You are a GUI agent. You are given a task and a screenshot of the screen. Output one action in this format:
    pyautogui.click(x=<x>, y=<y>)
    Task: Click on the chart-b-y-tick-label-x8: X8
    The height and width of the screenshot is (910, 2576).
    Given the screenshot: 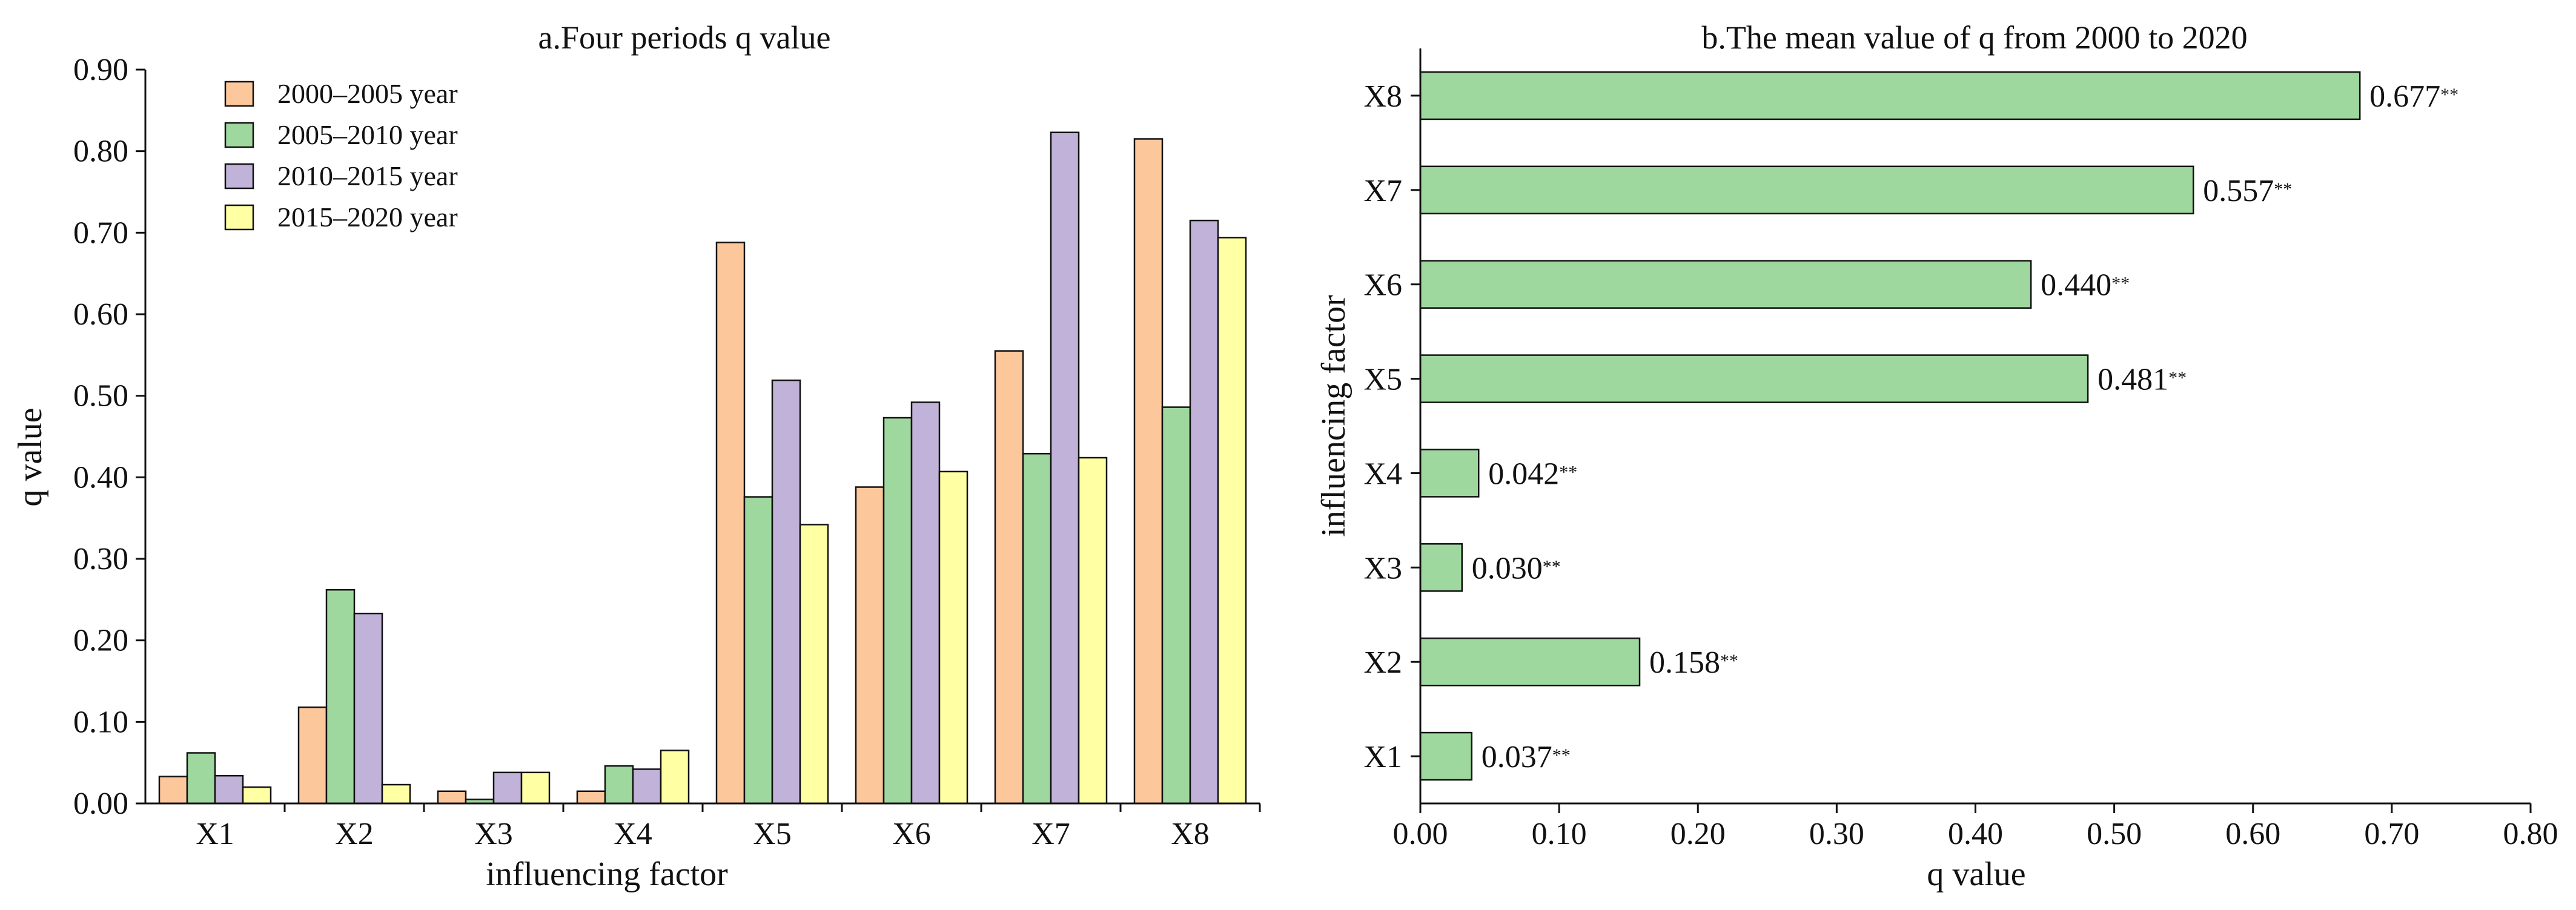 What is the action you would take?
    pyautogui.click(x=1382, y=96)
    